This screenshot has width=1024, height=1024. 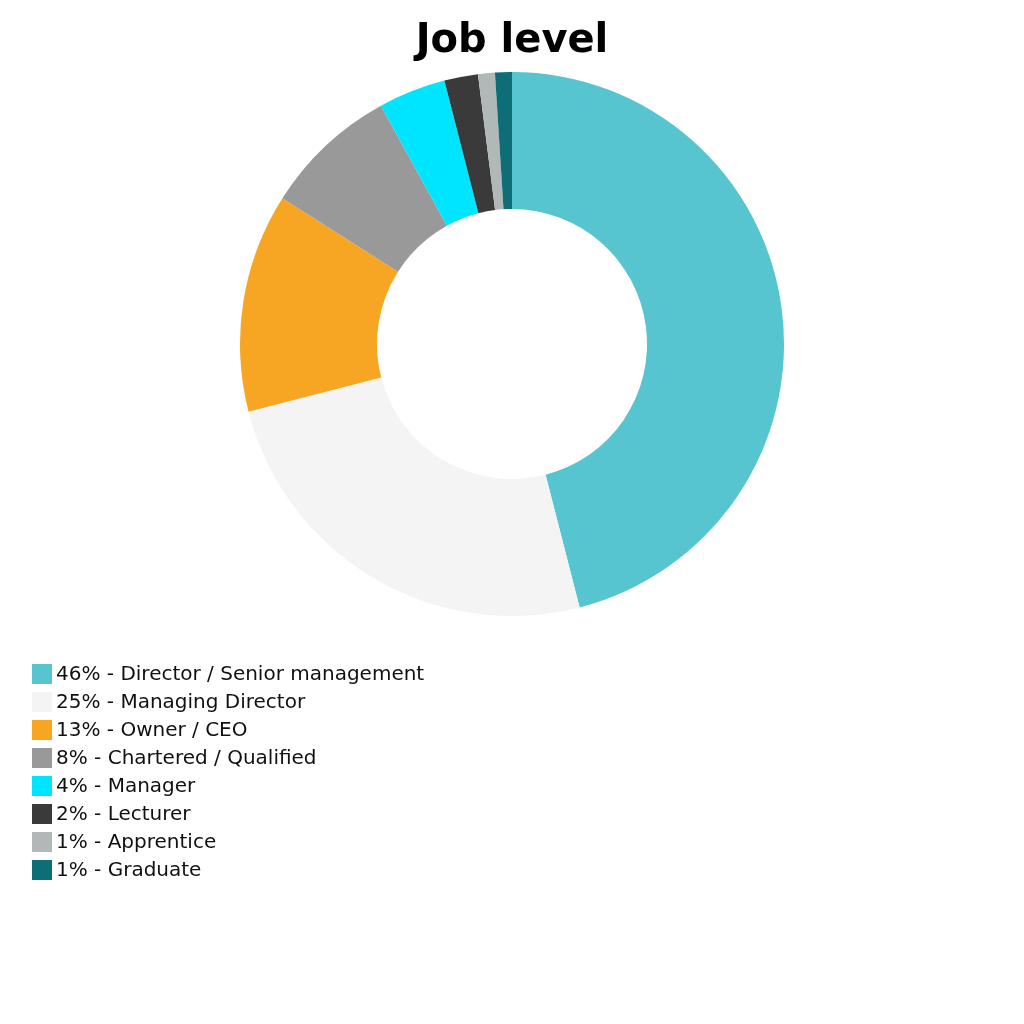 I want to click on legend-label: 8% - Chartered / Qualified, so click(x=186, y=757).